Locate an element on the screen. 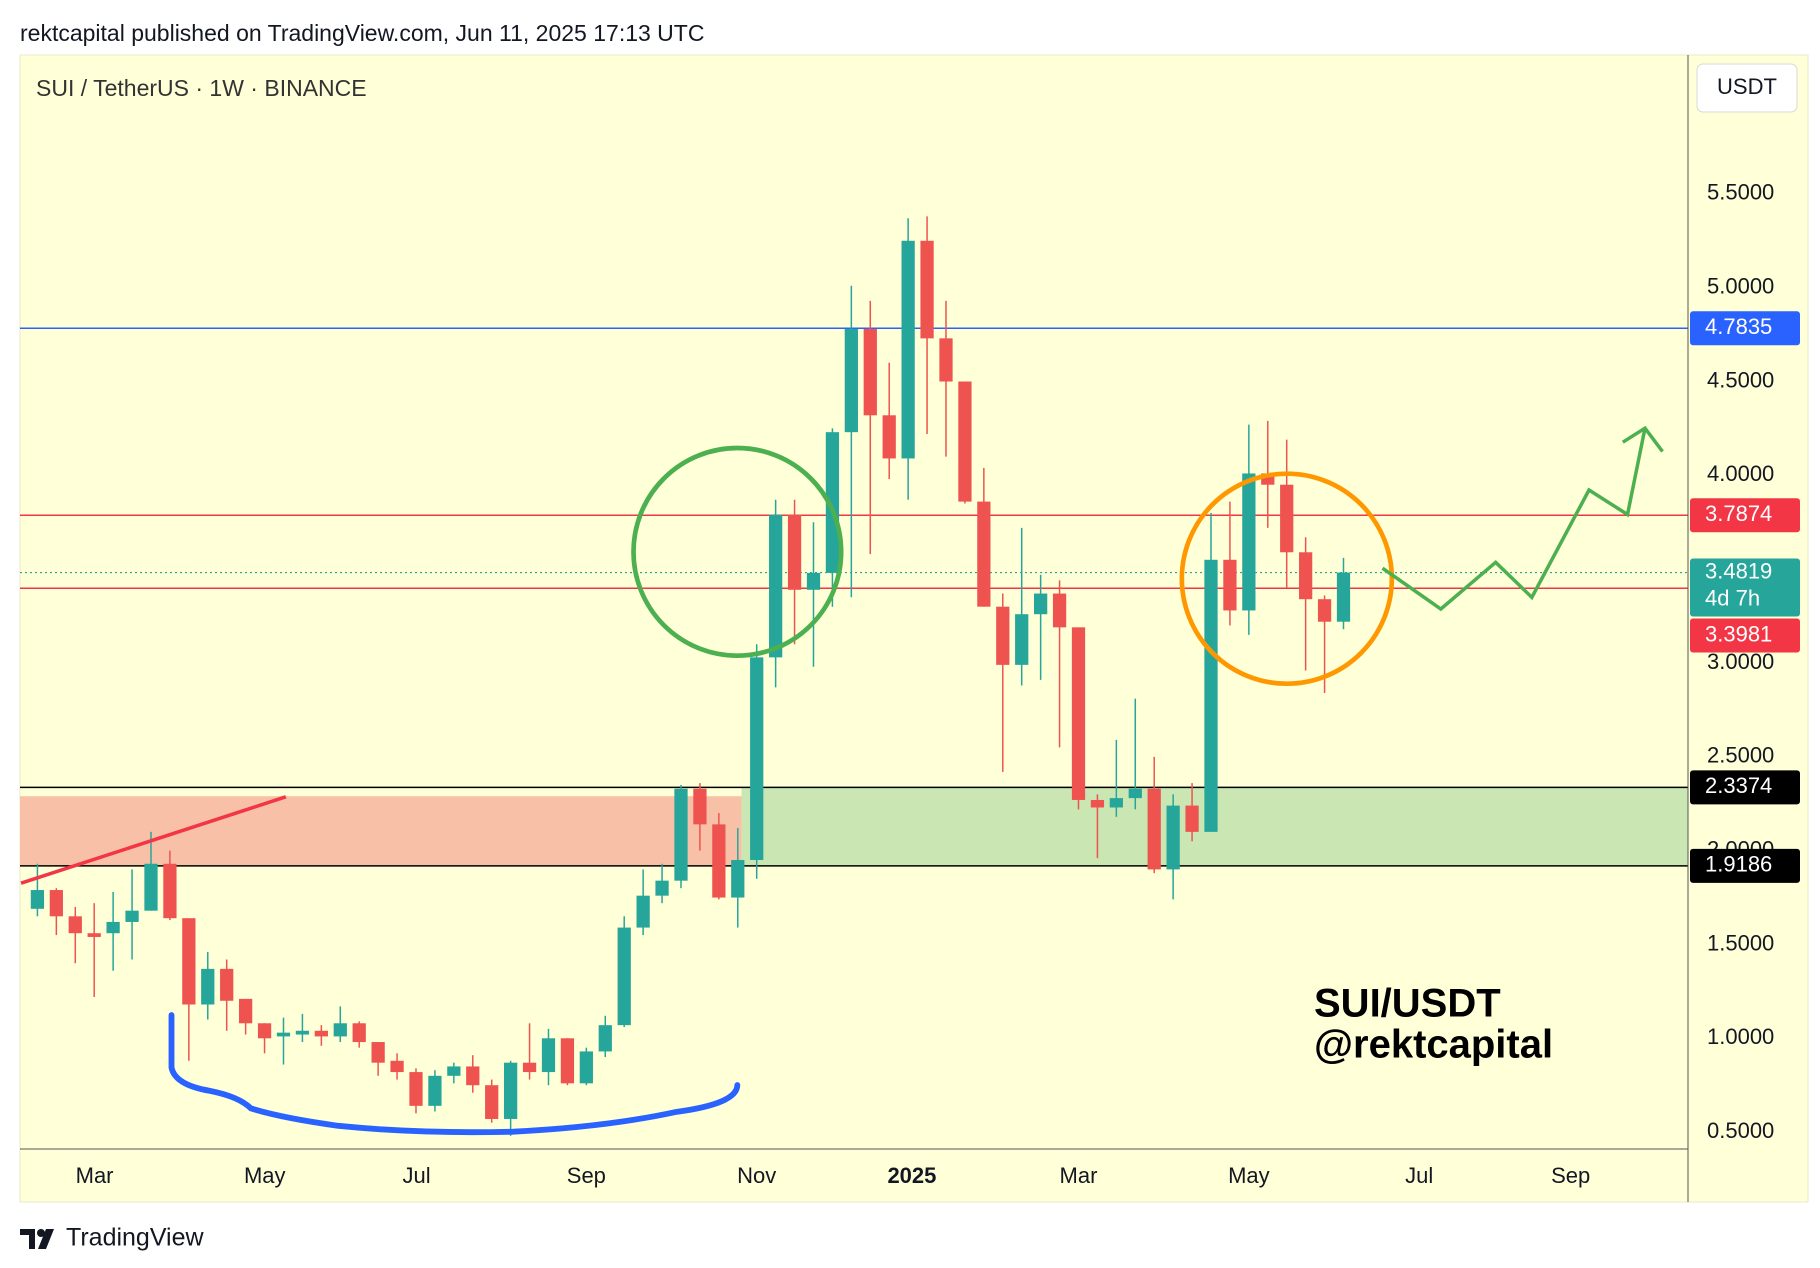  countdown: 4d 7h is located at coordinates (1732, 597).